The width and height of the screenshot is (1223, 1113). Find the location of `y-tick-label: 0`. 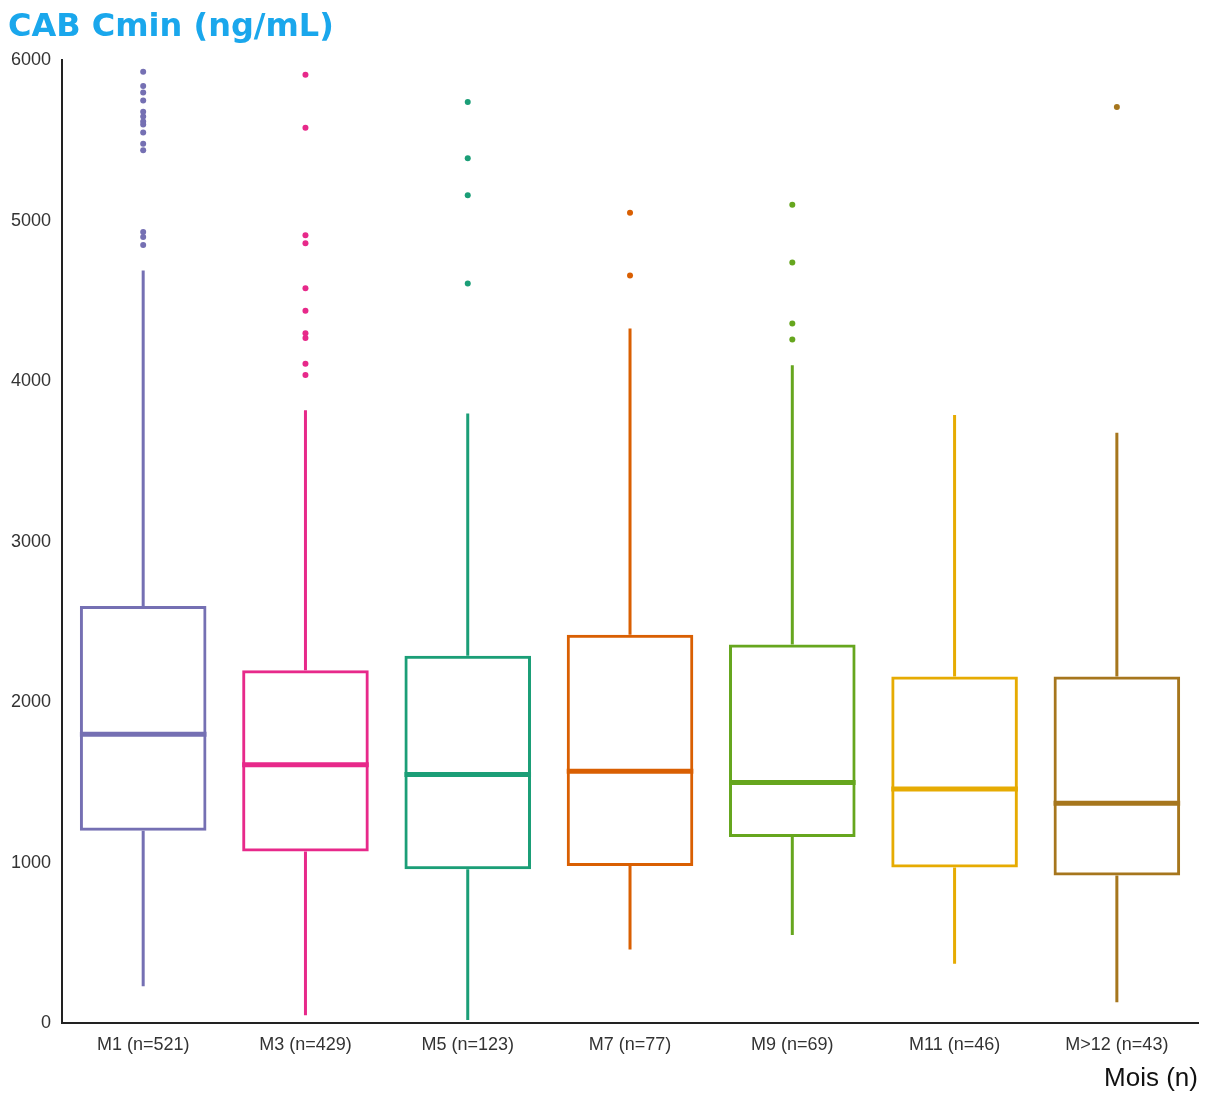

y-tick-label: 0 is located at coordinates (46, 1022).